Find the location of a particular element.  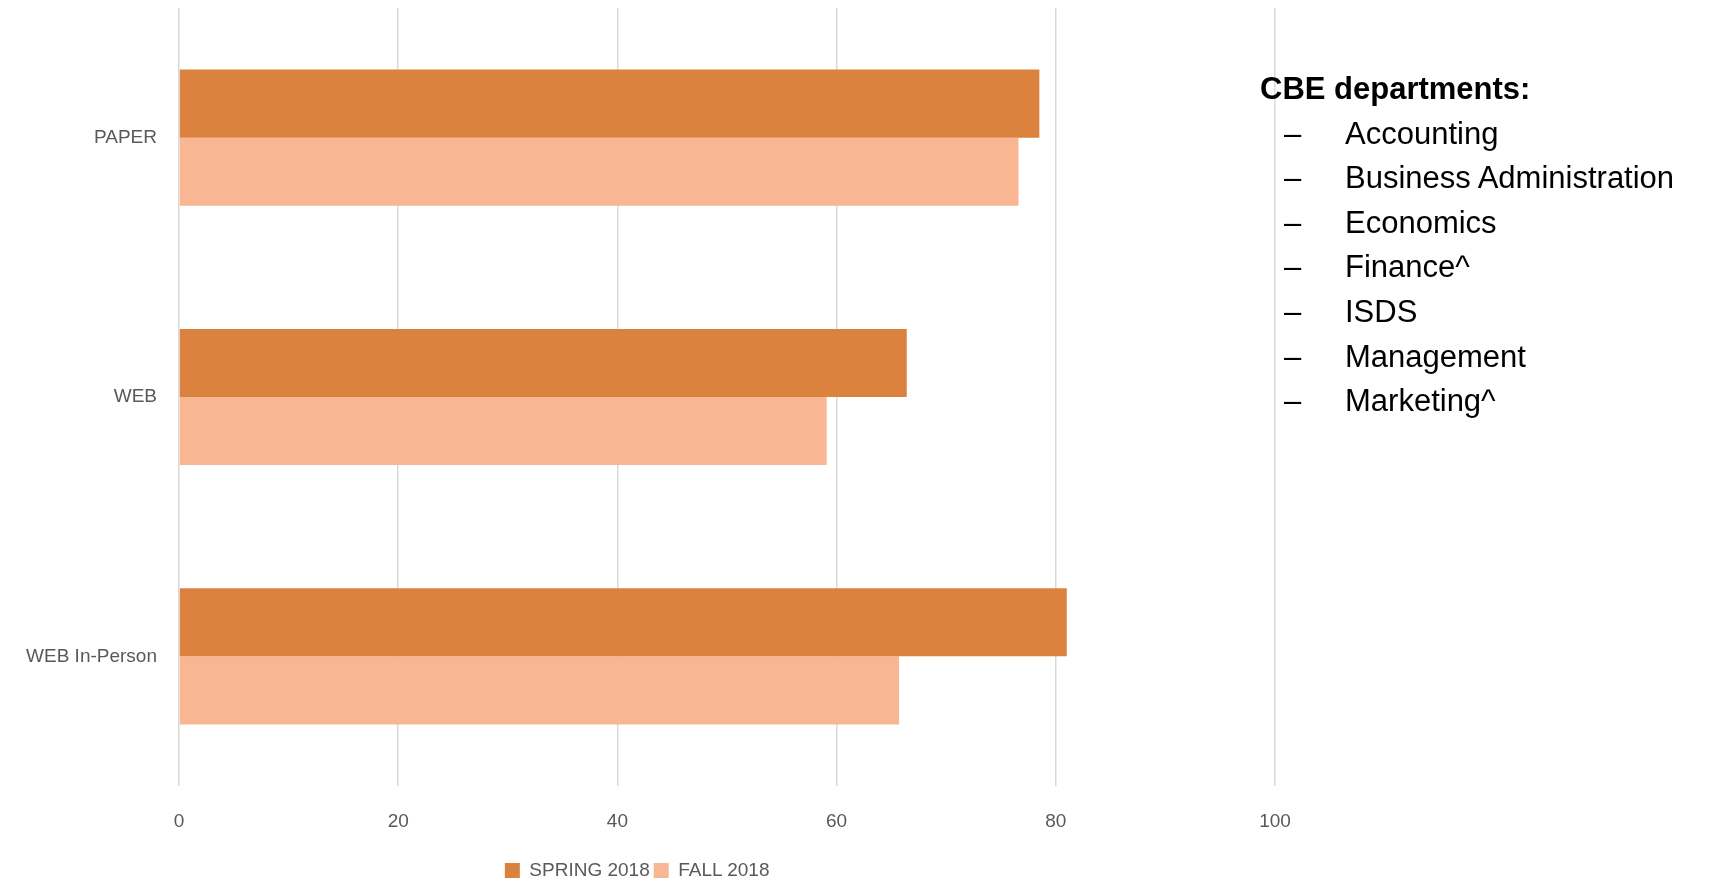

text: – Management is located at coordinates (1405, 356).